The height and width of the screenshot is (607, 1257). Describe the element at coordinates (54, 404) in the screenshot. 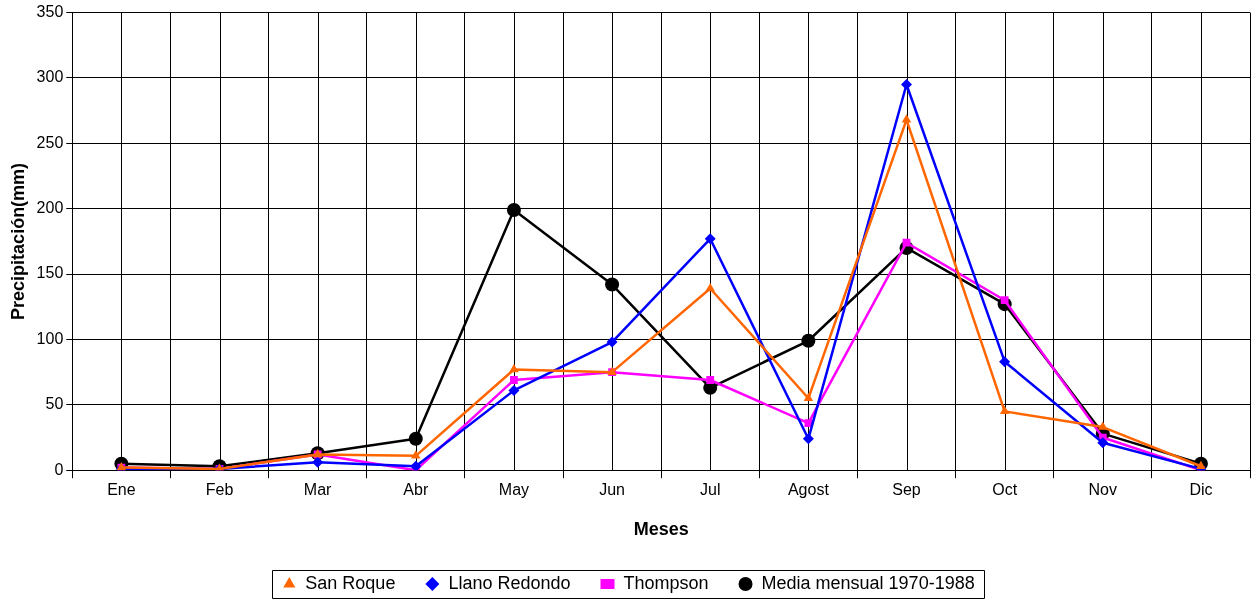

I see `y-tick-label: 50` at that location.